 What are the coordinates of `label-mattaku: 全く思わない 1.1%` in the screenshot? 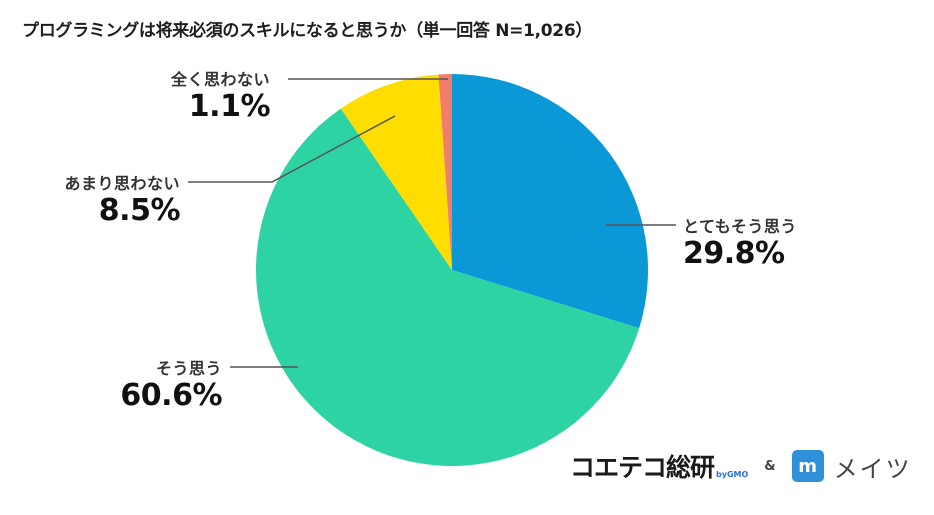 It's located at (220, 95).